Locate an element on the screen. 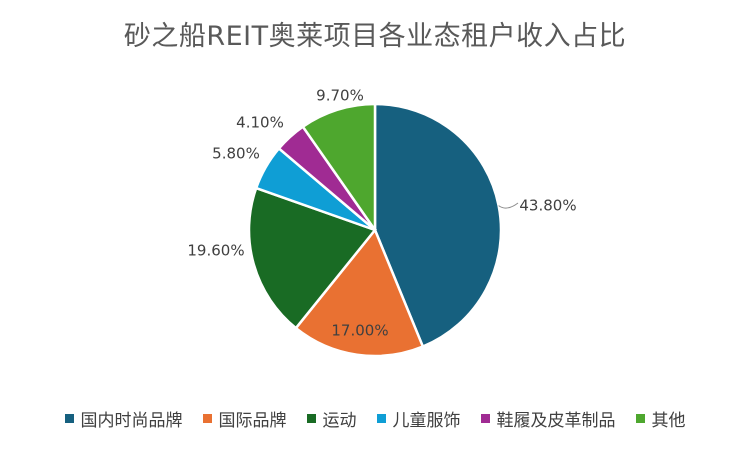 The image size is (750, 450). data-label-6: 9.70% is located at coordinates (340, 96).